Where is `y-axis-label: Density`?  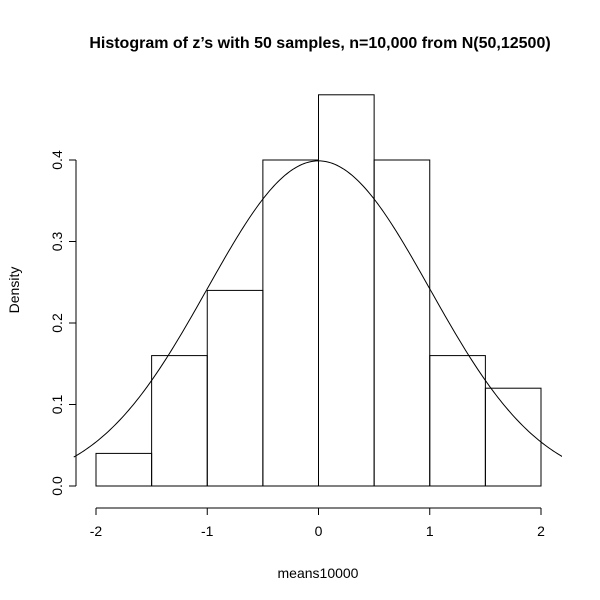 y-axis-label: Density is located at coordinates (14, 290).